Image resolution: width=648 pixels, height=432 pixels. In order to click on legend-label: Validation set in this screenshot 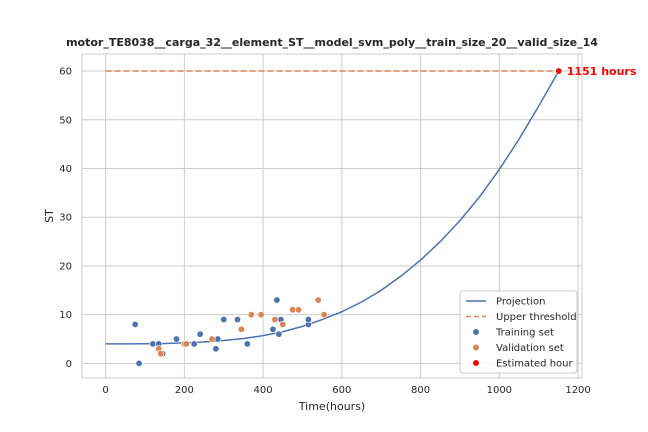, I will do `click(530, 348)`.